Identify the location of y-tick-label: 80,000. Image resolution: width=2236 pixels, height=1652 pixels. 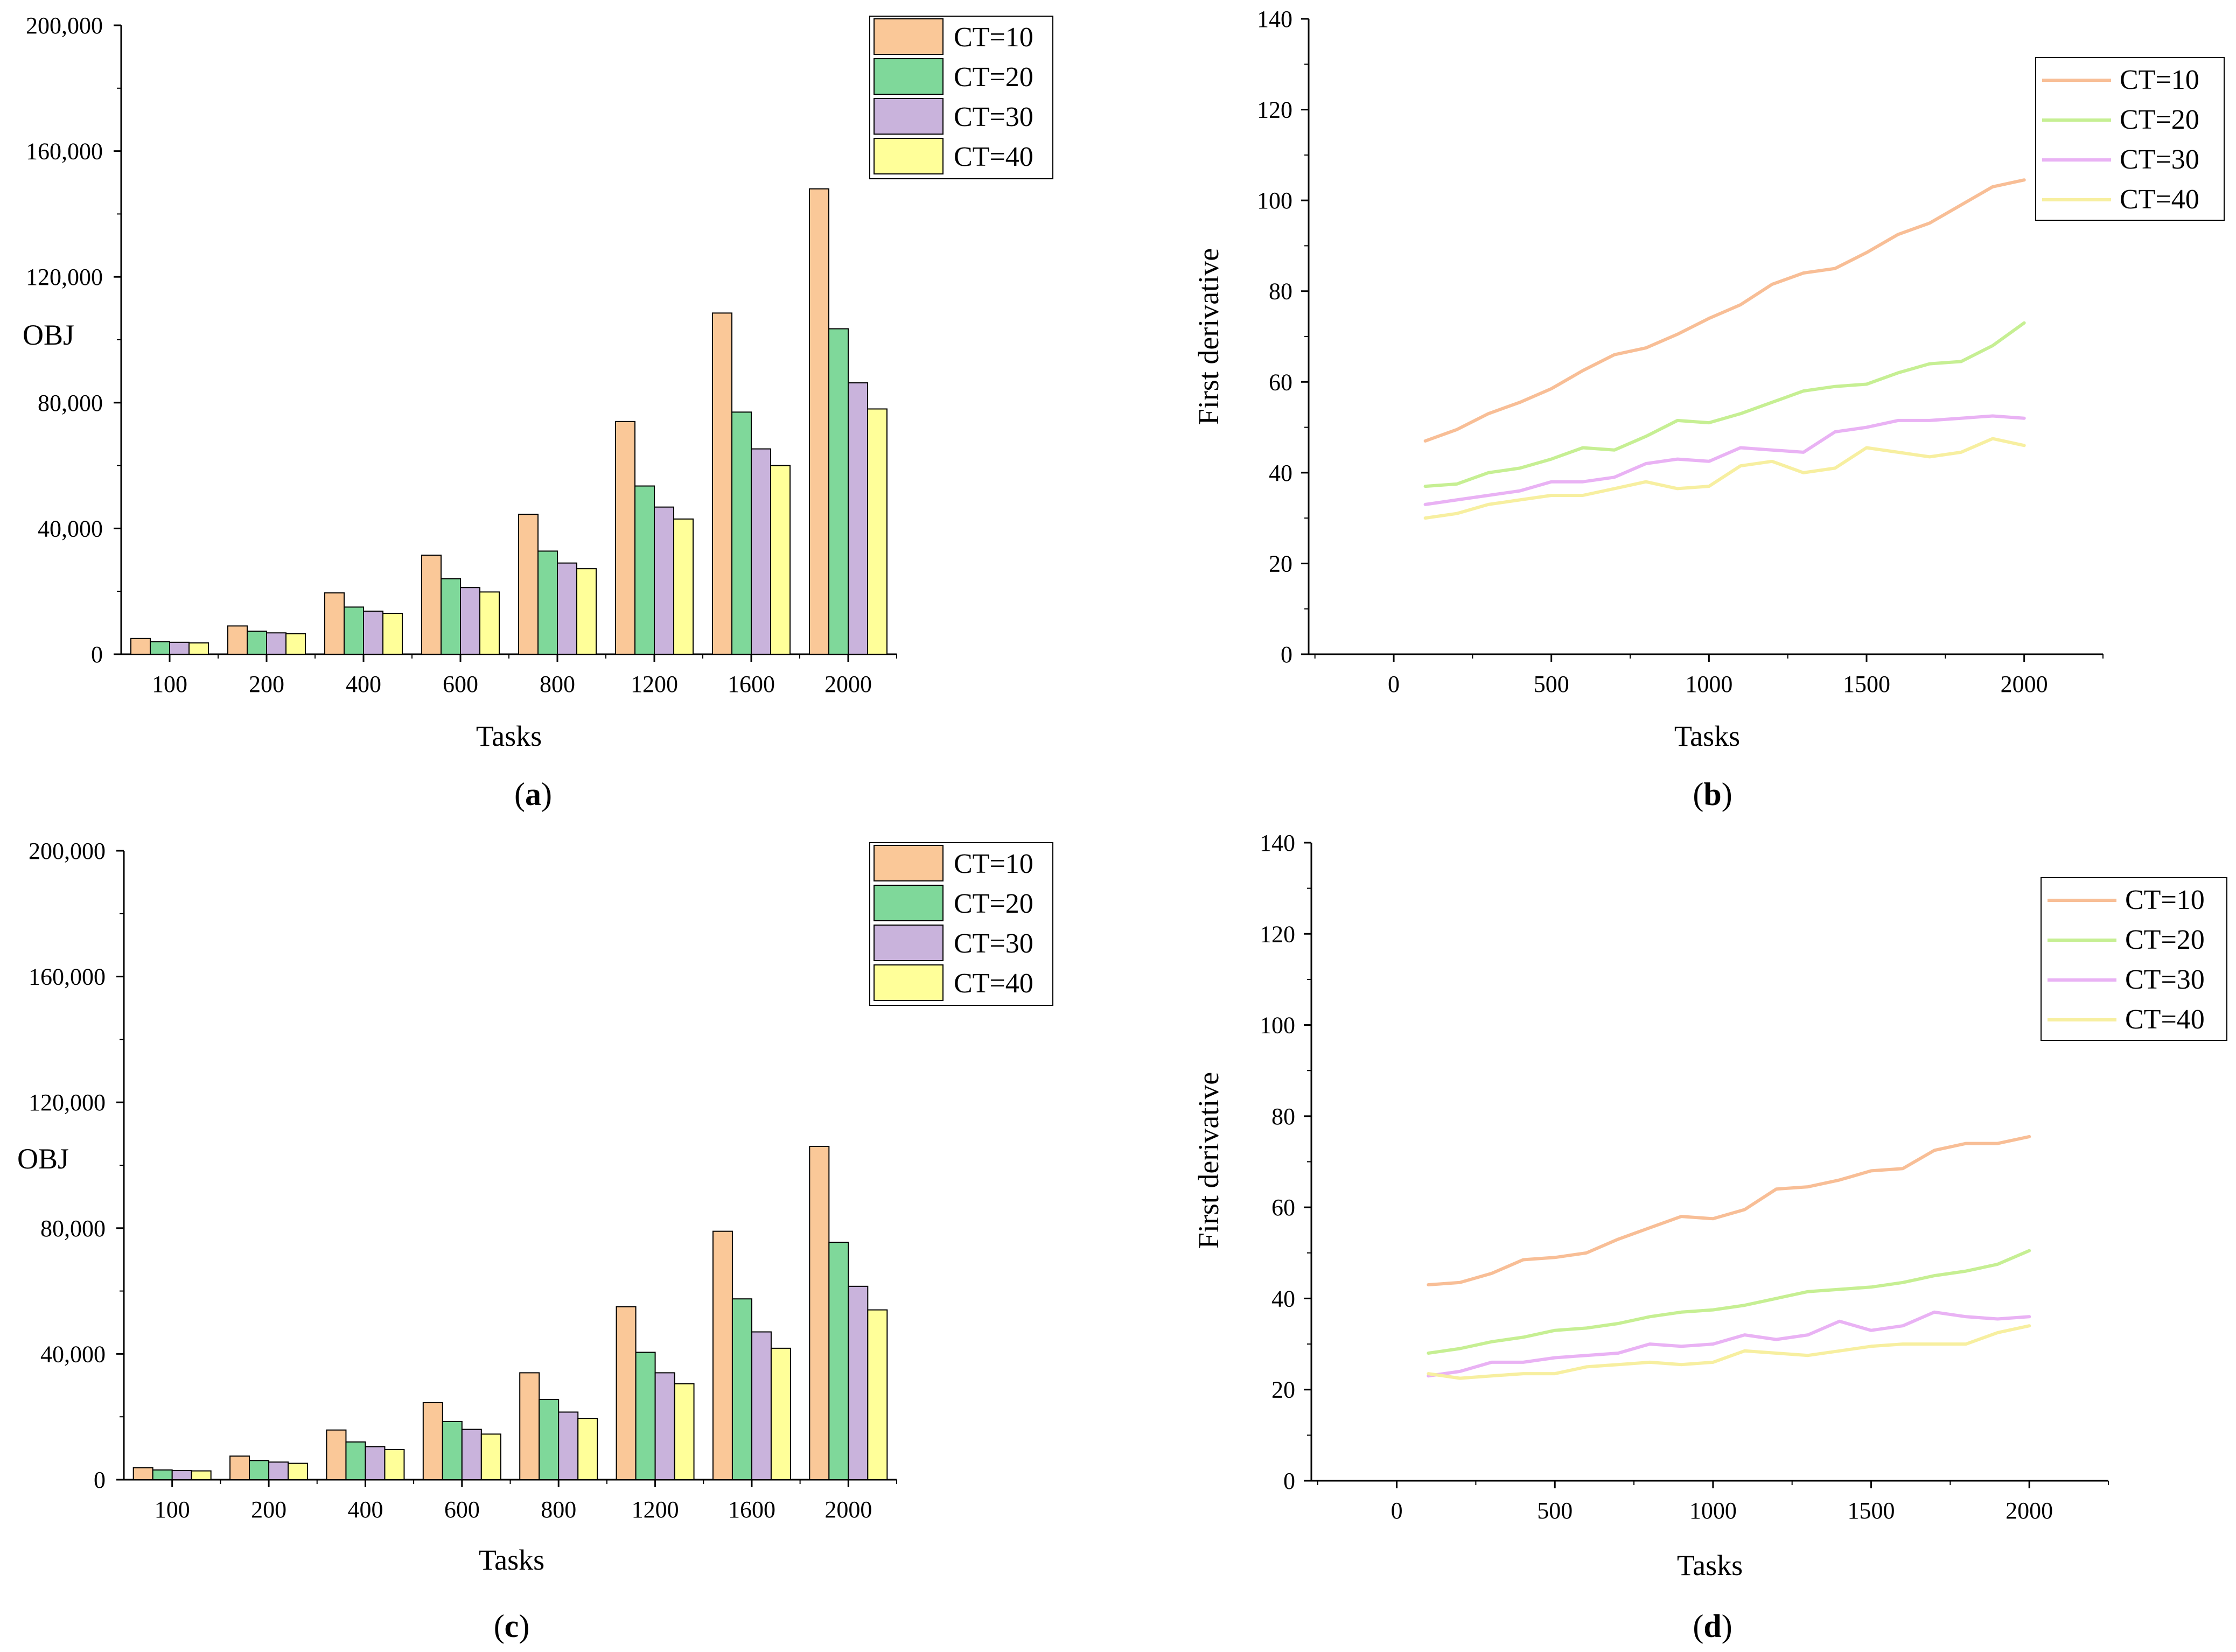
(71, 403).